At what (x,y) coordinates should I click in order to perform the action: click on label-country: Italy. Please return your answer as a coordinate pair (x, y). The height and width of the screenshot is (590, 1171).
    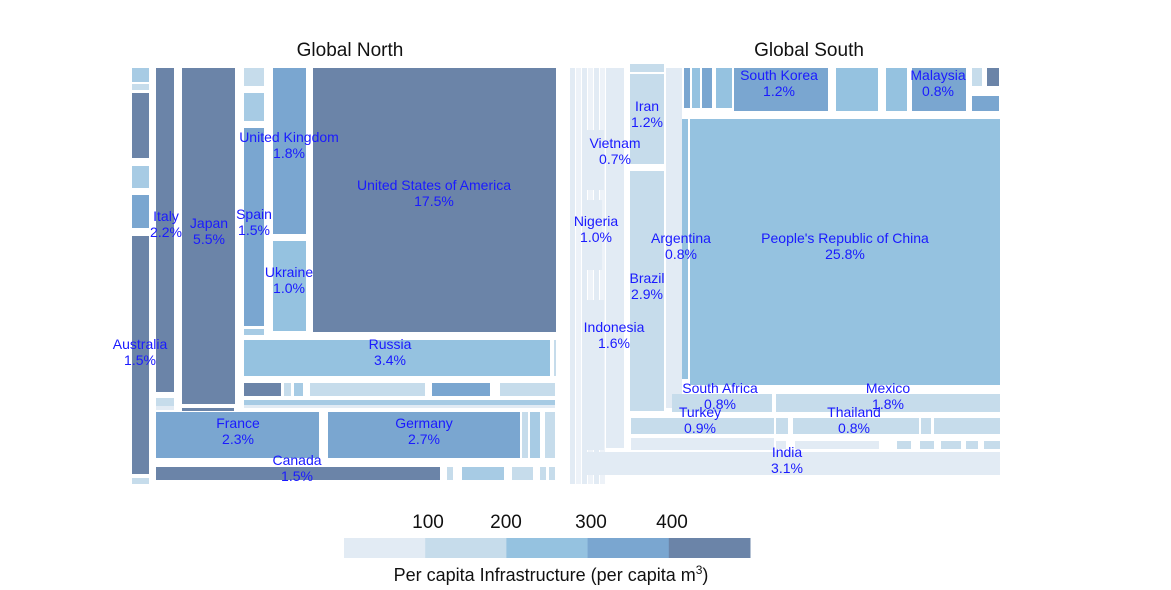
    Looking at the image, I should click on (166, 216).